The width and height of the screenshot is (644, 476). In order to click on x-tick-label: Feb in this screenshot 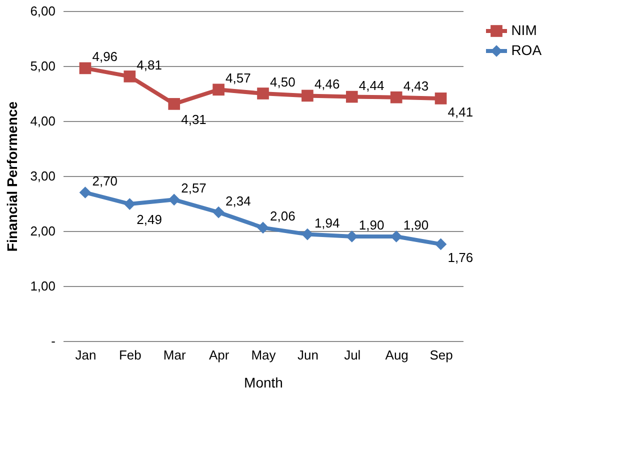, I will do `click(130, 355)`.